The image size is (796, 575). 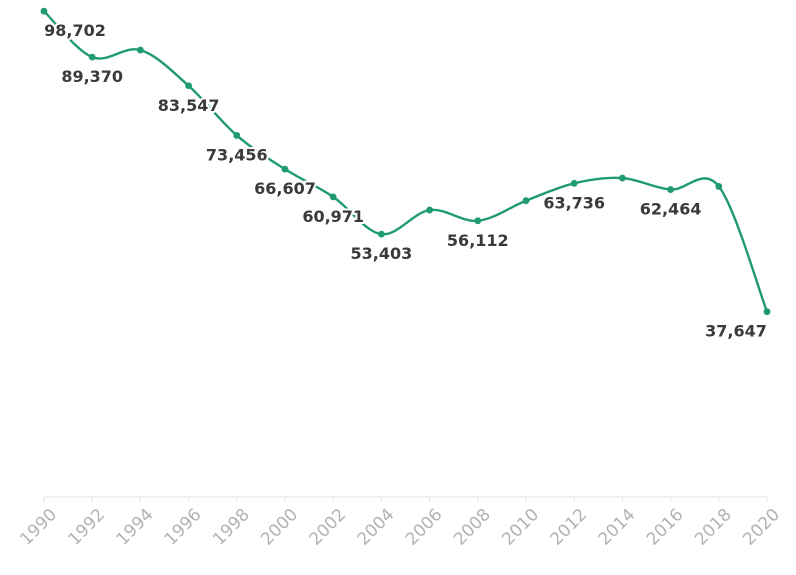 I want to click on data-label-1996: 83,547, so click(x=189, y=105).